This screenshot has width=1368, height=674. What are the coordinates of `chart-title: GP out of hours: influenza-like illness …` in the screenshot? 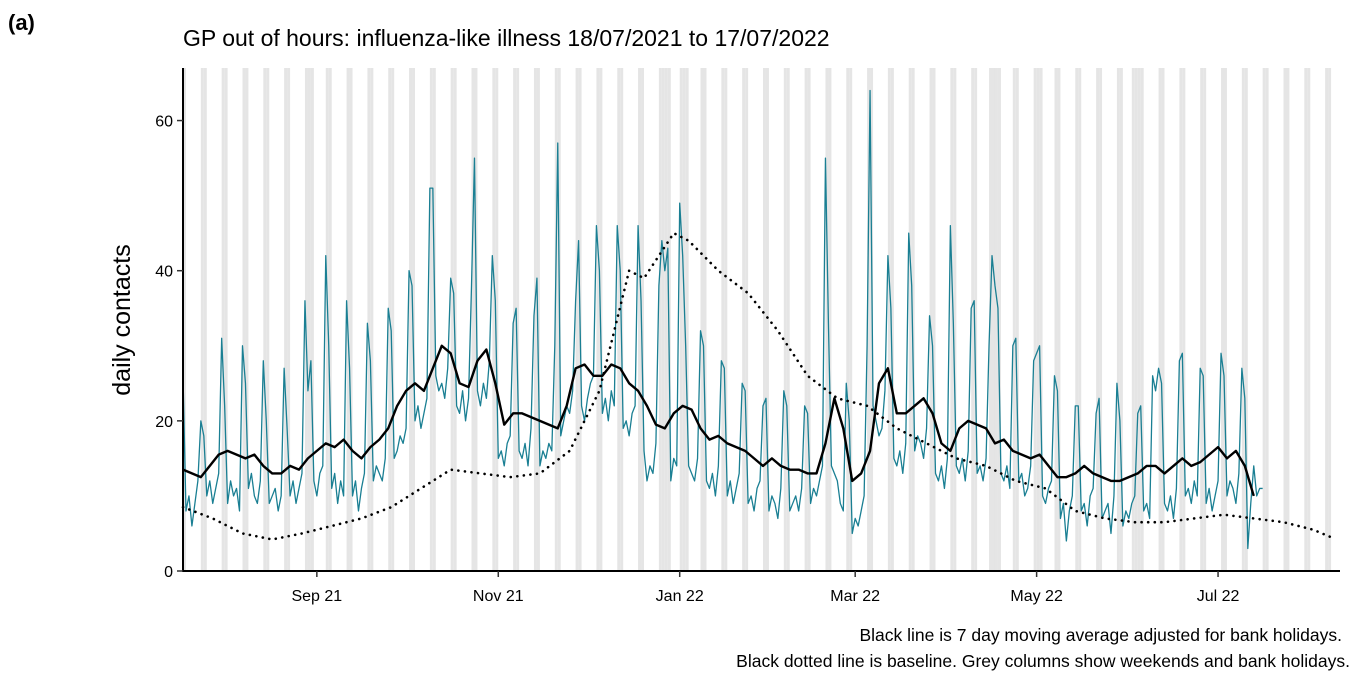 It's located at (506, 38).